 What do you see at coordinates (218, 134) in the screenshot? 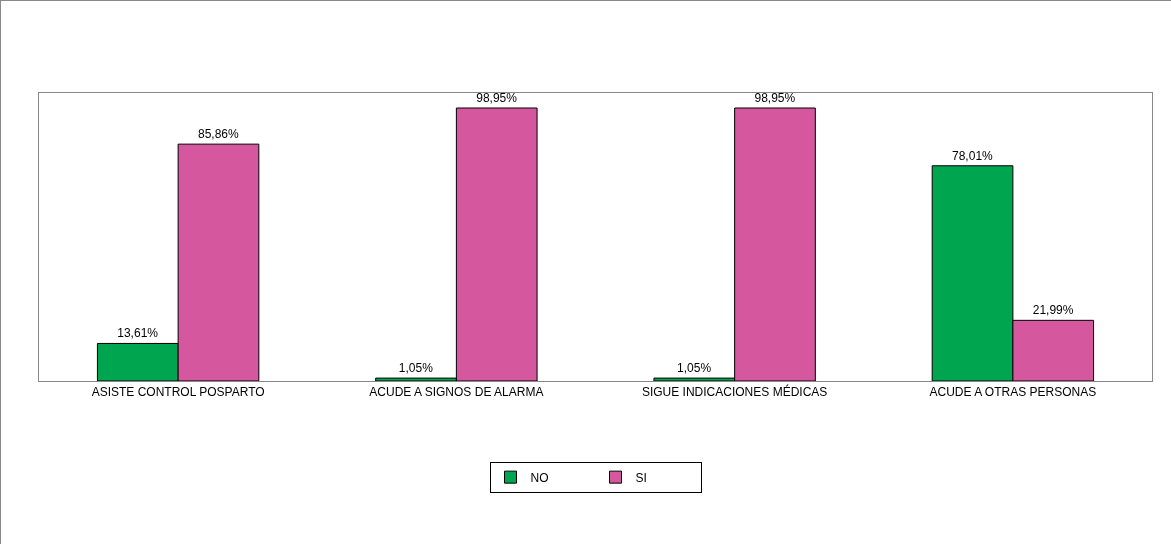
I see `data-label: 85,86%` at bounding box center [218, 134].